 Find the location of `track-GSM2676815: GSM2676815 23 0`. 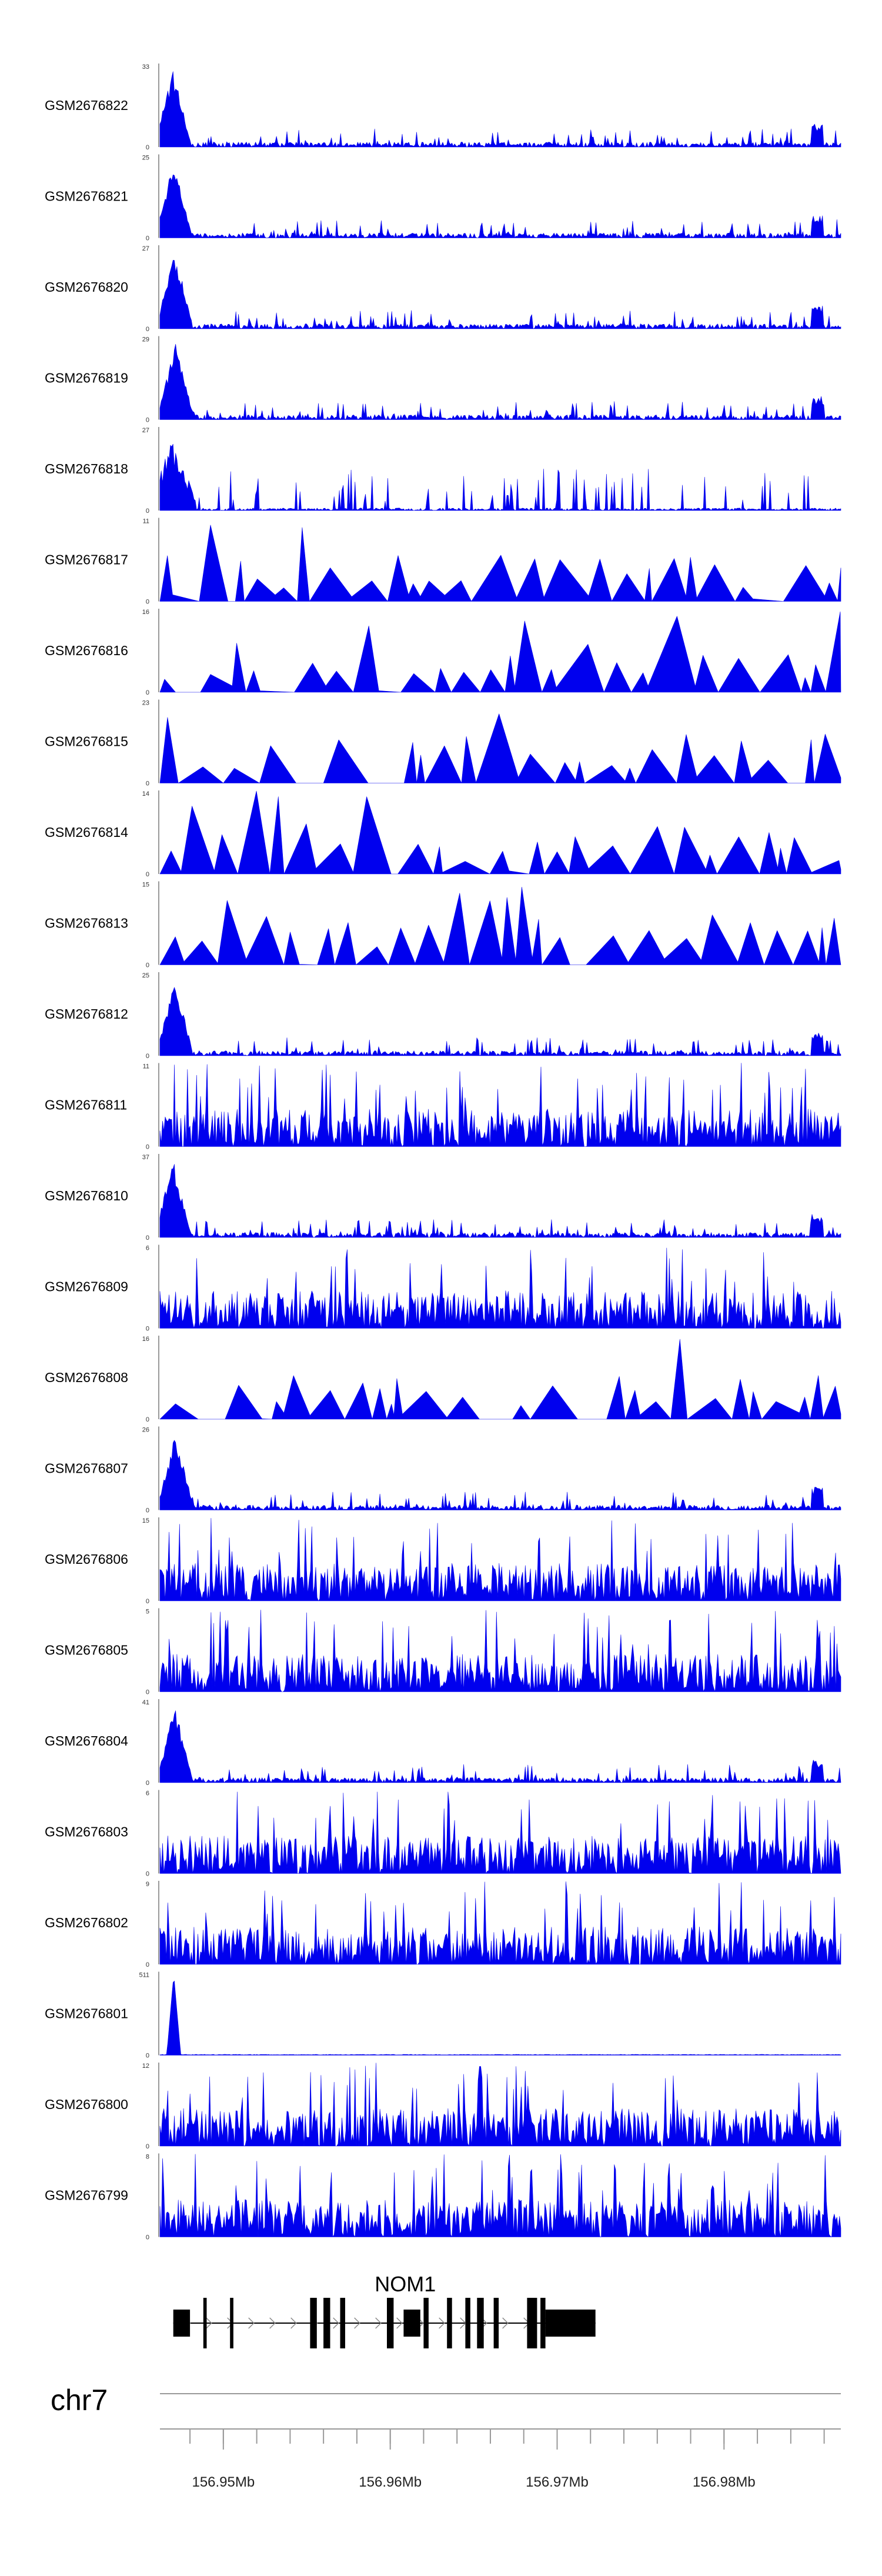

track-GSM2676815: GSM2676815 23 0 is located at coordinates (443, 743).